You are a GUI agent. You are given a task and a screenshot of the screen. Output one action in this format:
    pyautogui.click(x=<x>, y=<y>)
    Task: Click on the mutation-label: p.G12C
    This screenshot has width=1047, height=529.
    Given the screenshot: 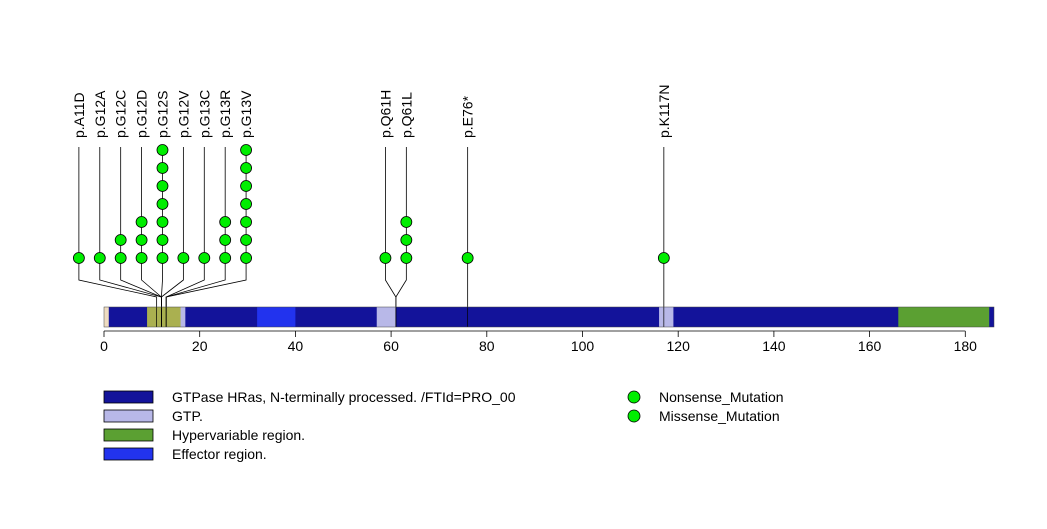 What is the action you would take?
    pyautogui.click(x=121, y=114)
    